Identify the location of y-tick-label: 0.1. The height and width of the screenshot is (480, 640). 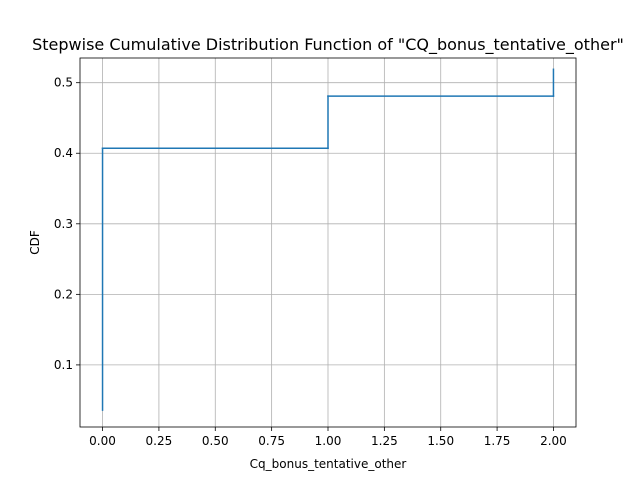
(63, 365).